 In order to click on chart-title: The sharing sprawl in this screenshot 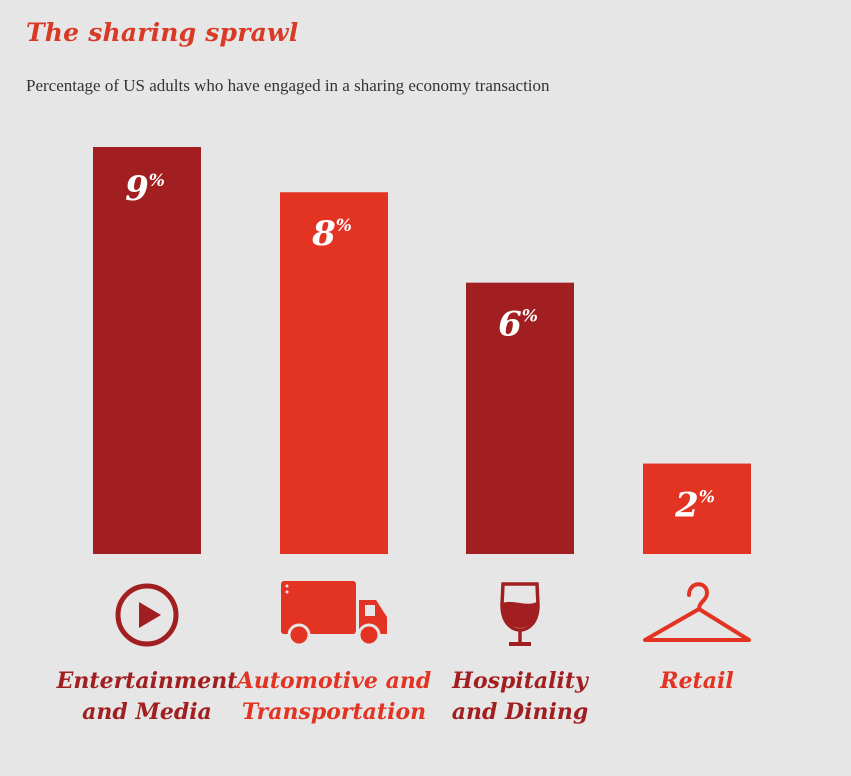, I will do `click(162, 32)`.